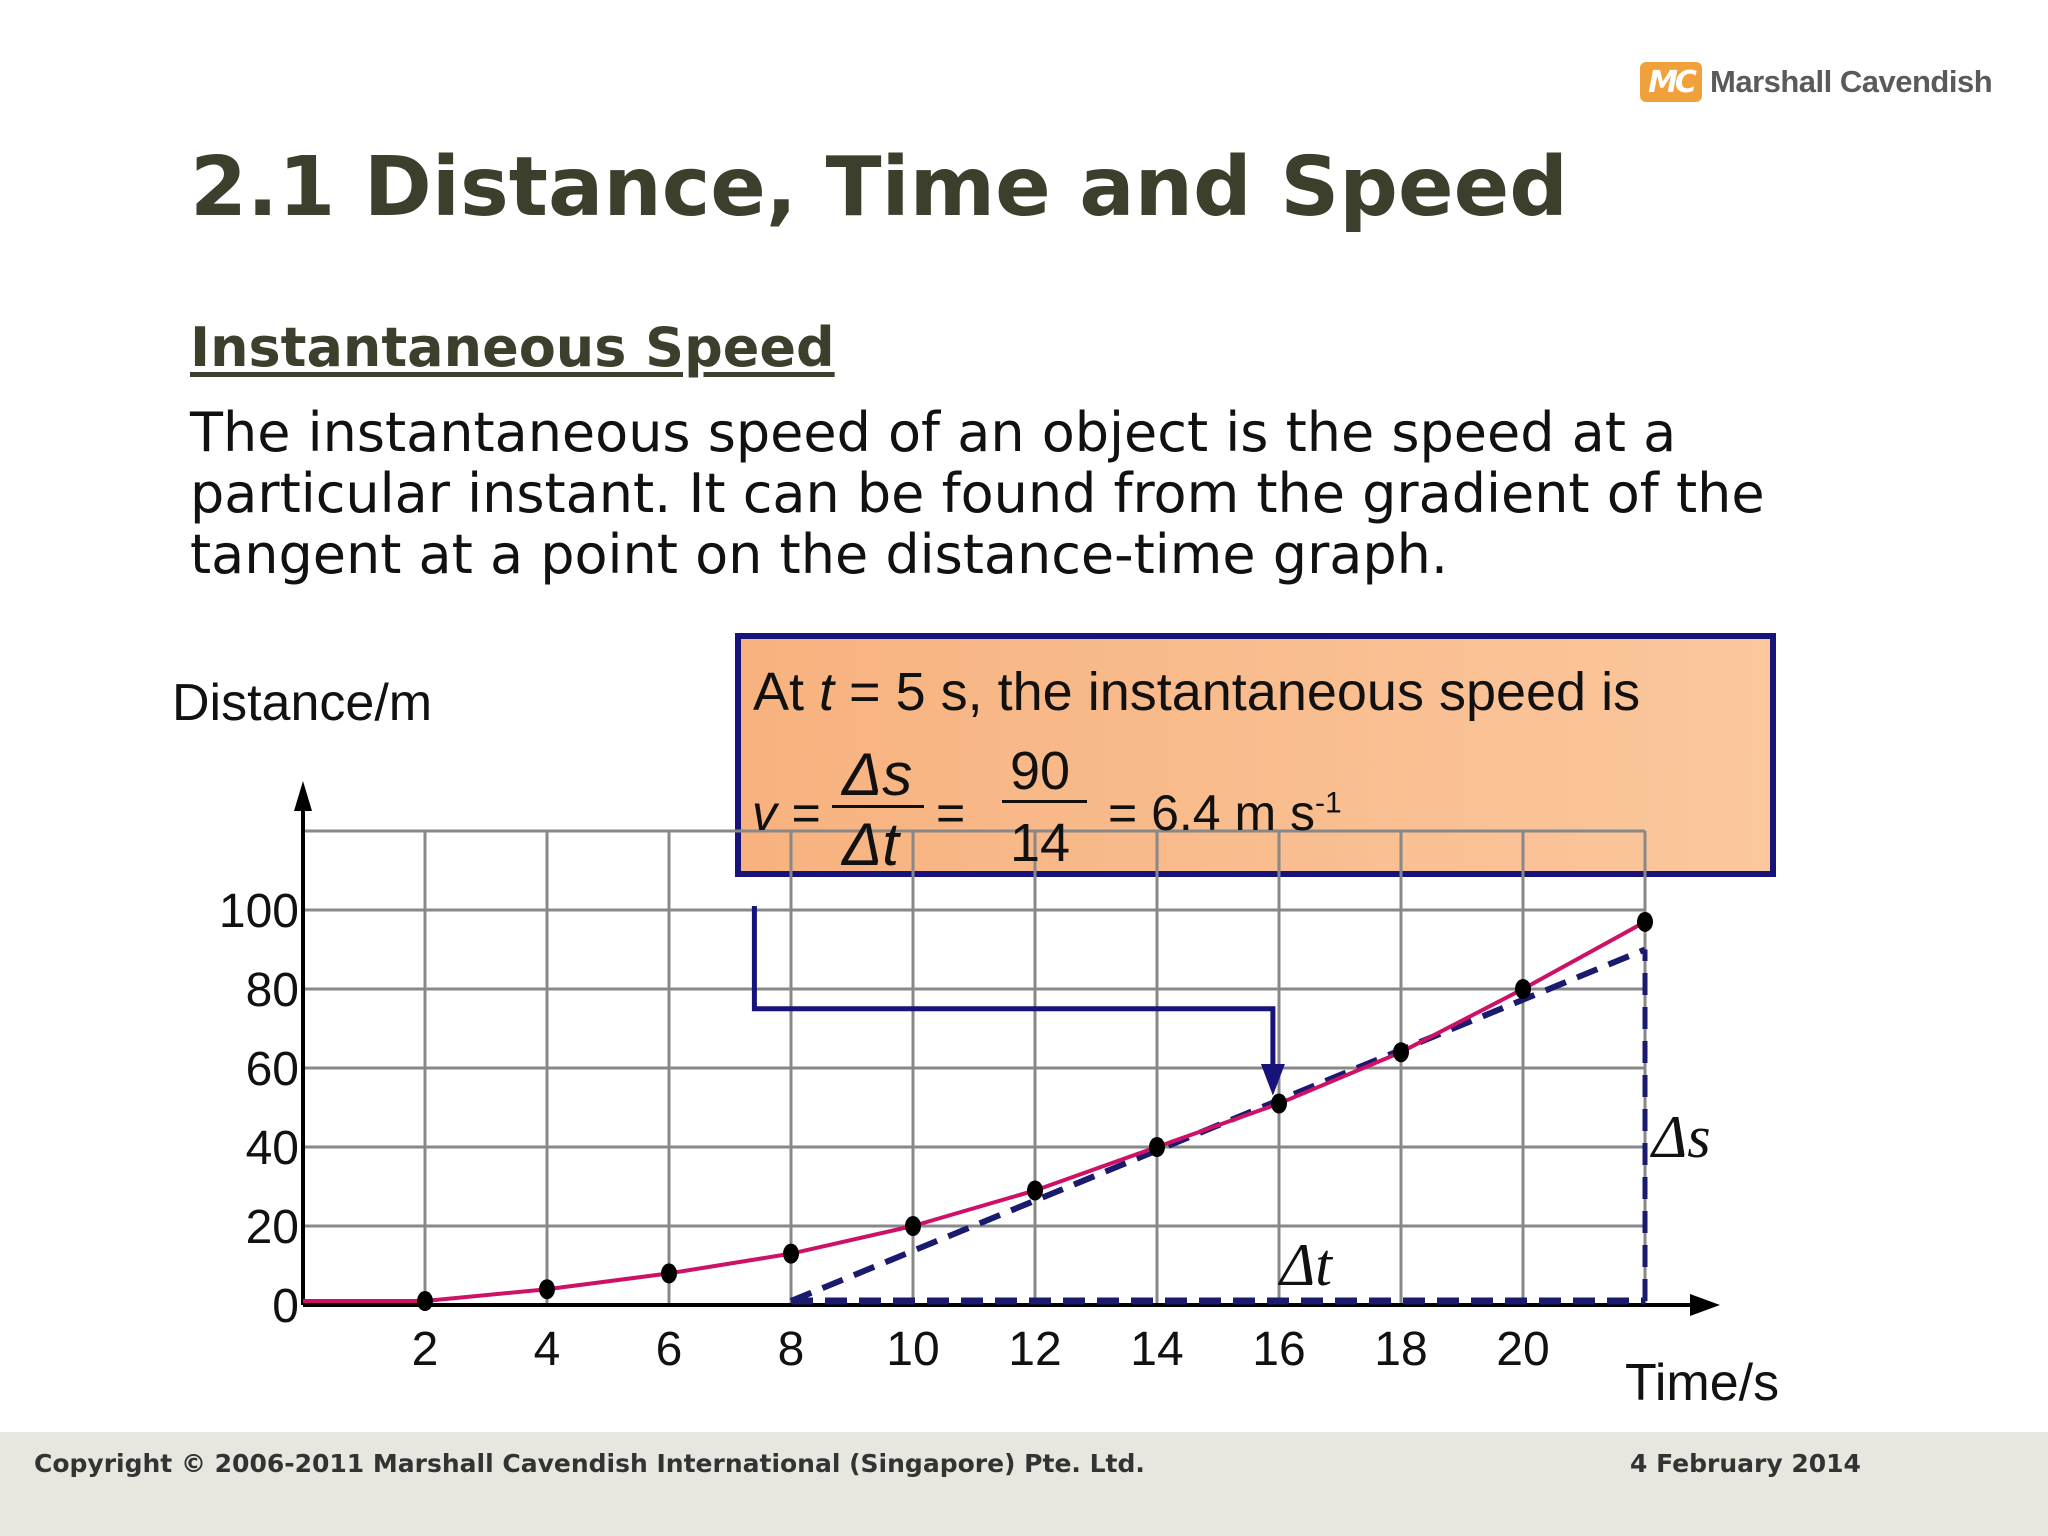  What do you see at coordinates (951, 813) in the screenshot?
I see `formula-equals: =` at bounding box center [951, 813].